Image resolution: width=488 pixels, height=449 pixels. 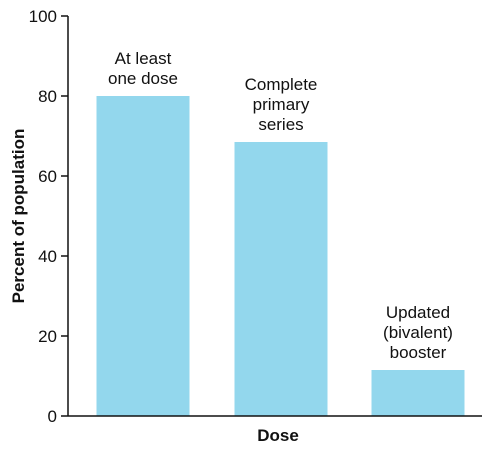 I want to click on bar-label-line: Updated, so click(x=418, y=312).